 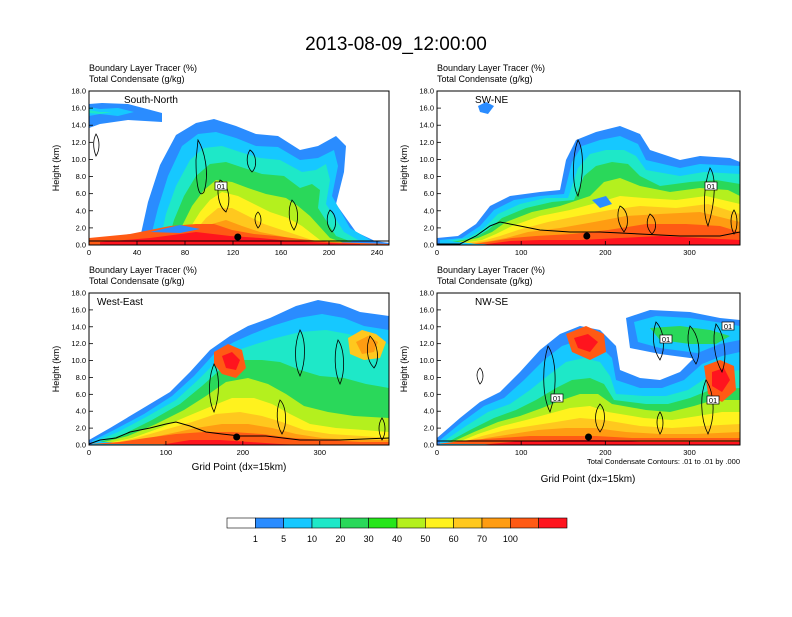 What do you see at coordinates (233, 252) in the screenshot?
I see `x-tick-label: 120` at bounding box center [233, 252].